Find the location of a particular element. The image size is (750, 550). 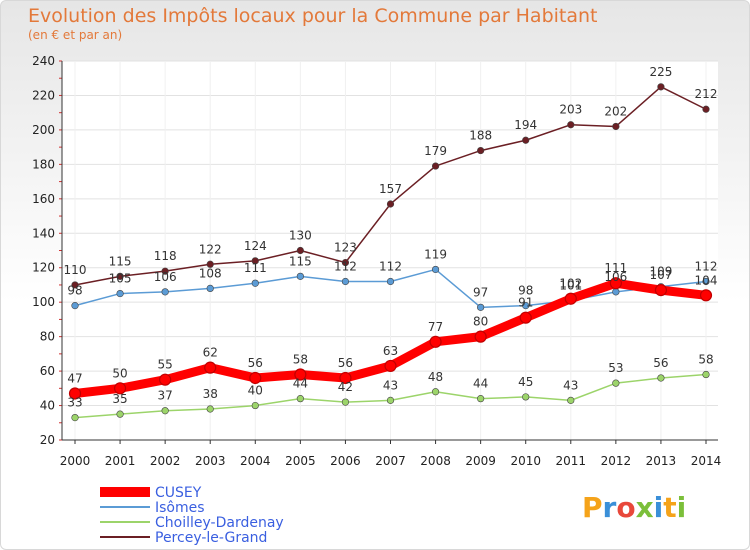

series-choilley-dardenay is located at coordinates (390, 396).